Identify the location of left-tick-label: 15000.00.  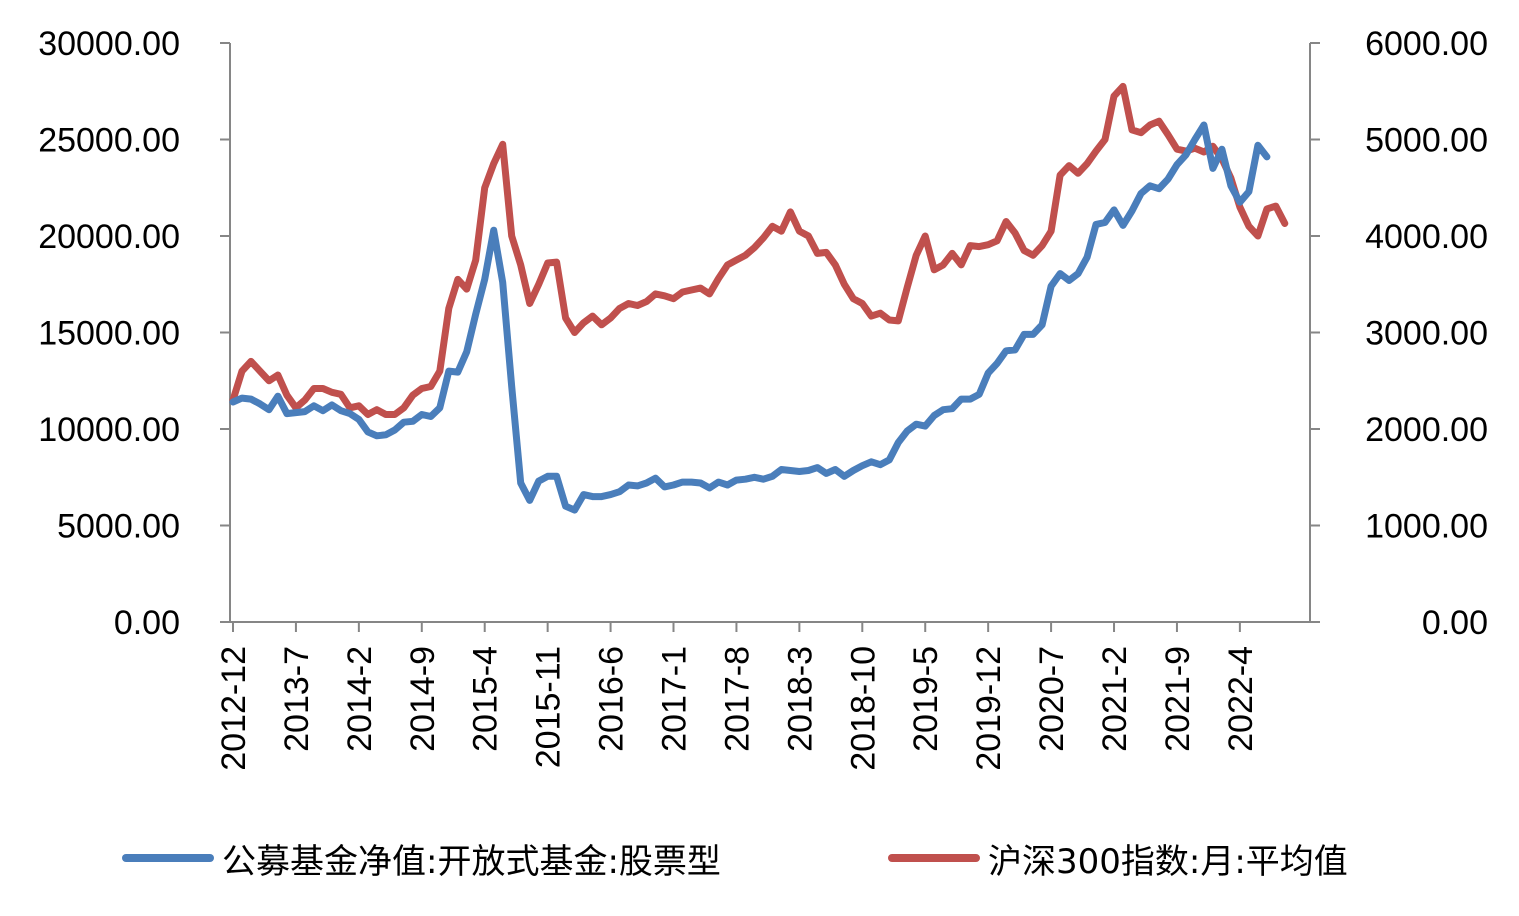
(109, 334).